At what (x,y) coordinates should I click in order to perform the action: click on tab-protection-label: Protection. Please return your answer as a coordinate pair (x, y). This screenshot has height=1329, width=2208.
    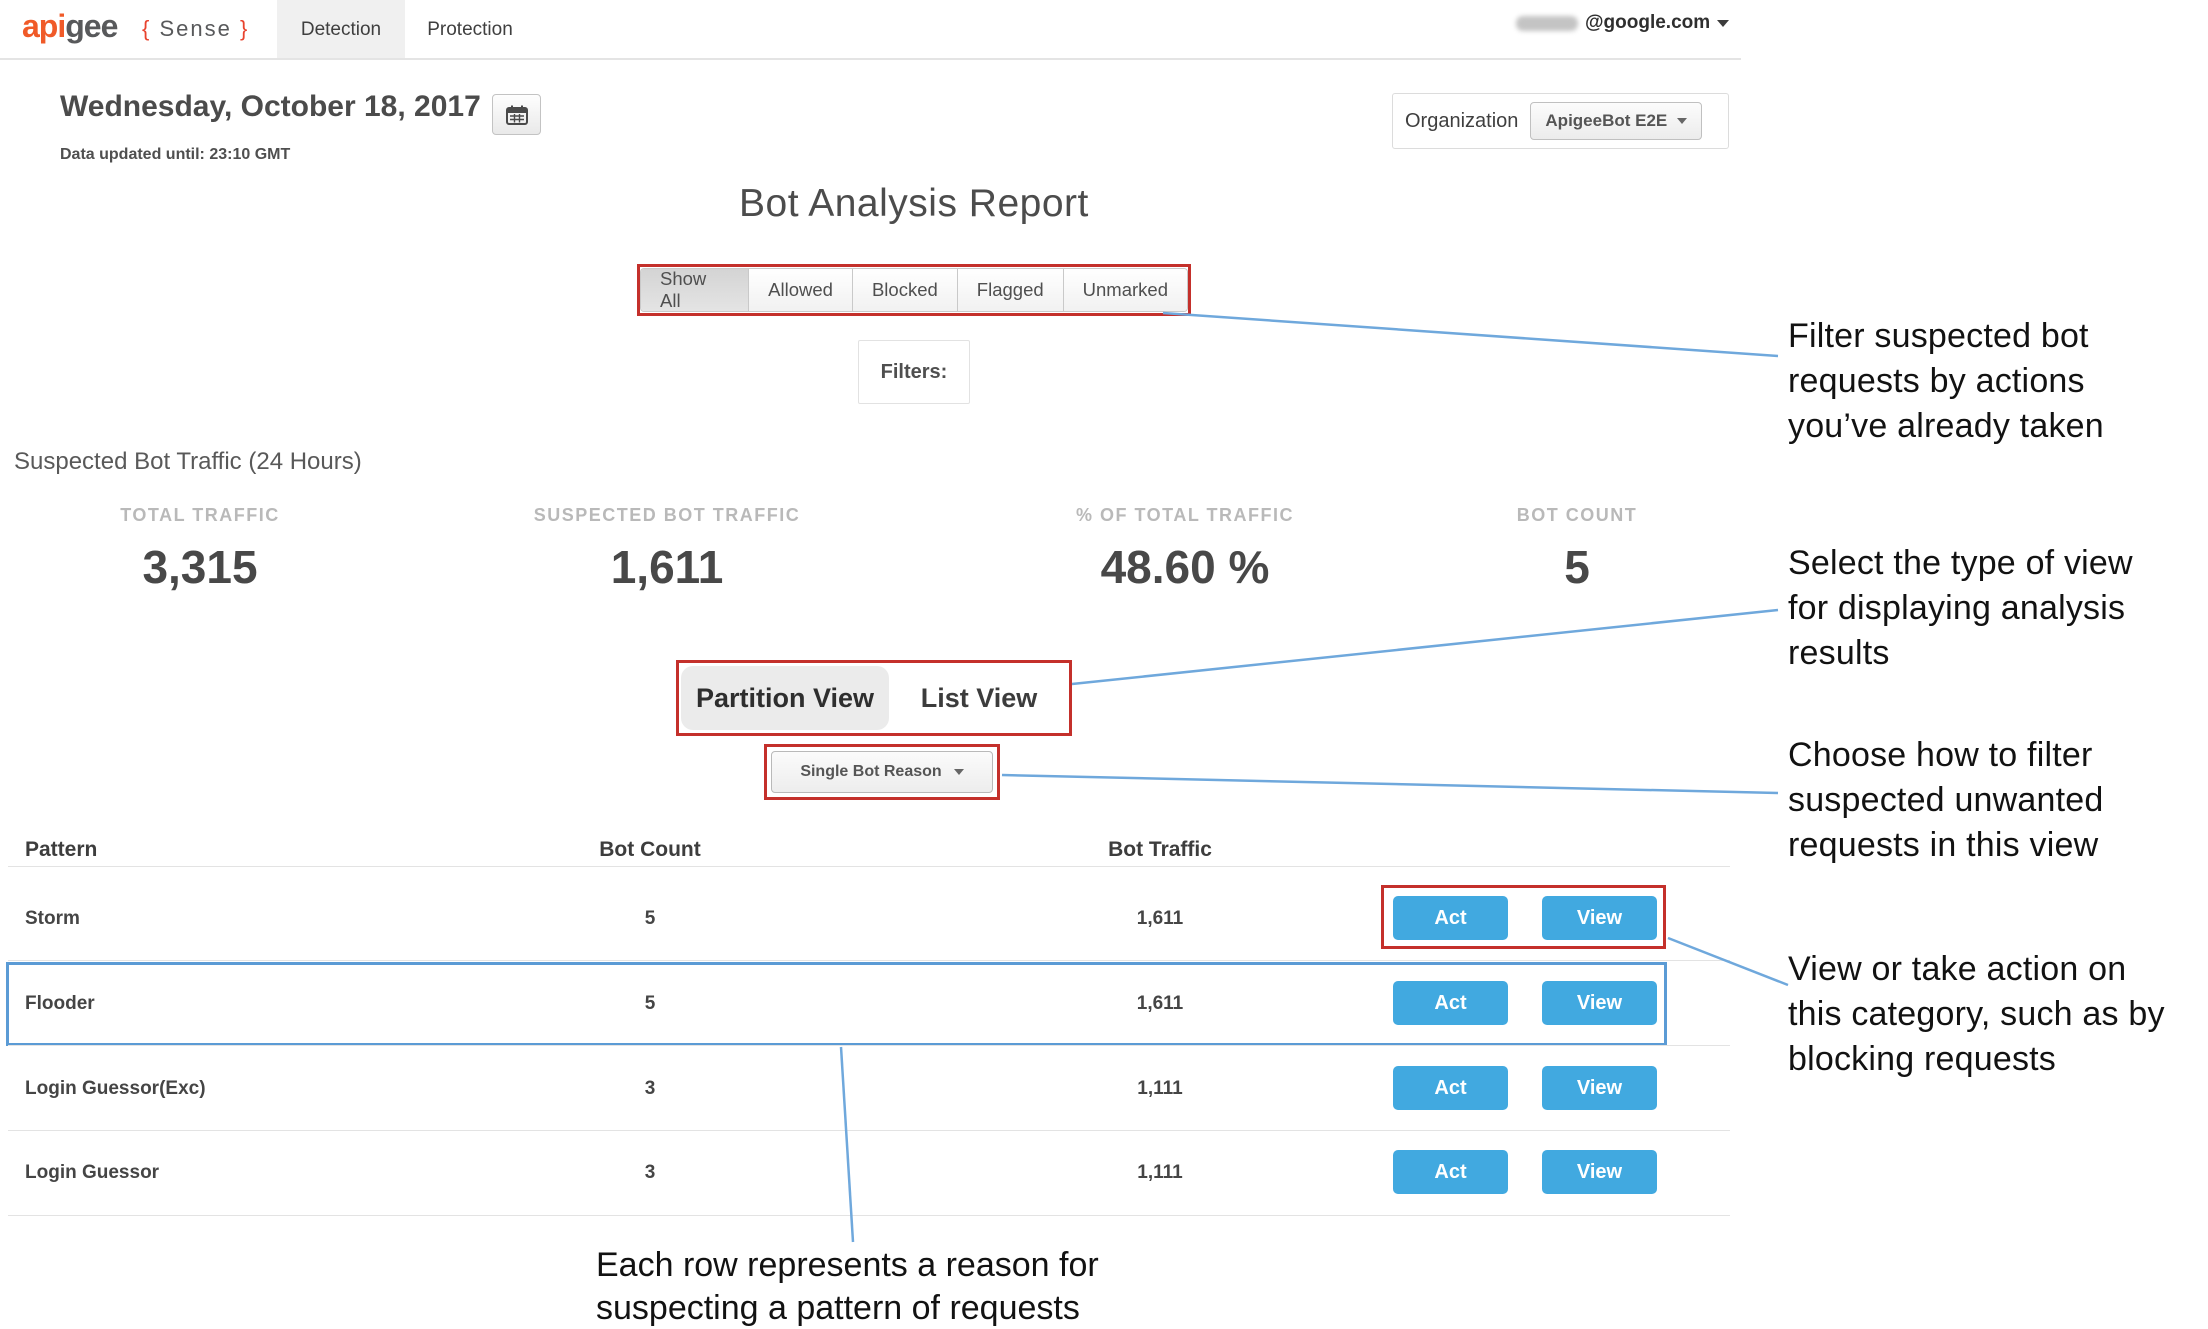
    Looking at the image, I should click on (470, 29).